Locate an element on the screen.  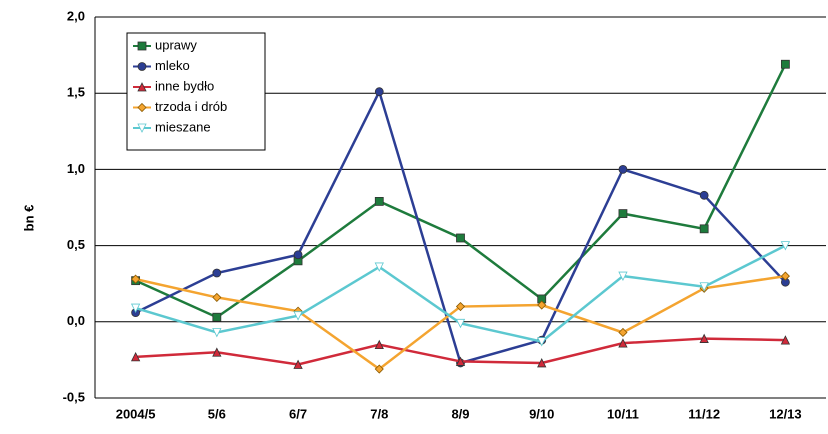
x-tick-label: 8/9 is located at coordinates (460, 413).